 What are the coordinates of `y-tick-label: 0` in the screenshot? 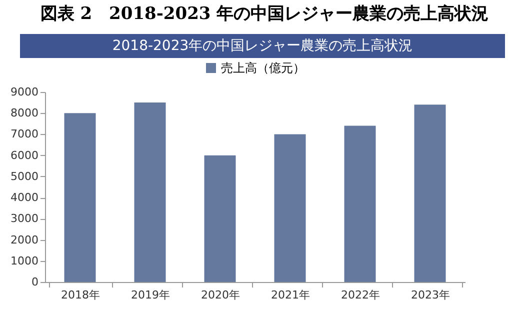 It's located at (35, 282).